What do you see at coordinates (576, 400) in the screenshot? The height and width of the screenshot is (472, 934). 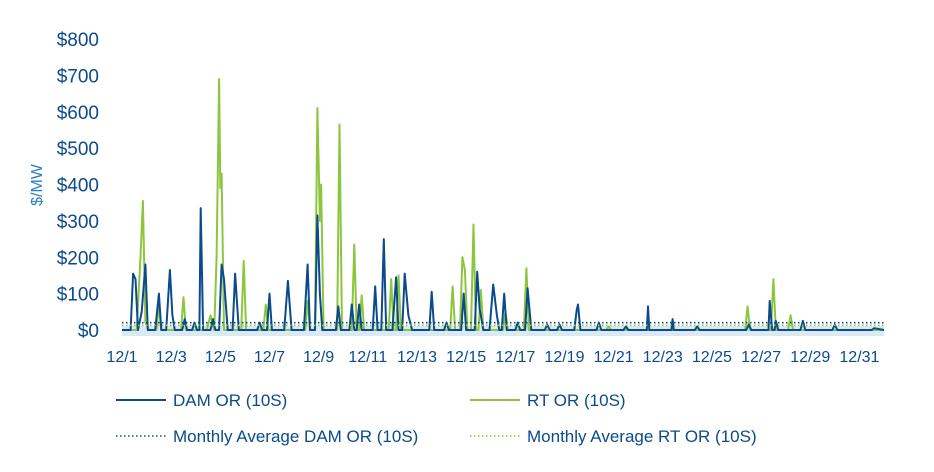 I see `legend-label: RT OR (10S)` at bounding box center [576, 400].